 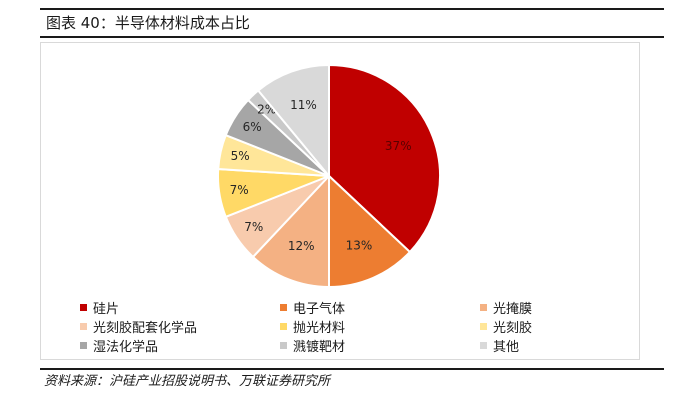 What do you see at coordinates (319, 309) in the screenshot?
I see `legend-label: 电子气体` at bounding box center [319, 309].